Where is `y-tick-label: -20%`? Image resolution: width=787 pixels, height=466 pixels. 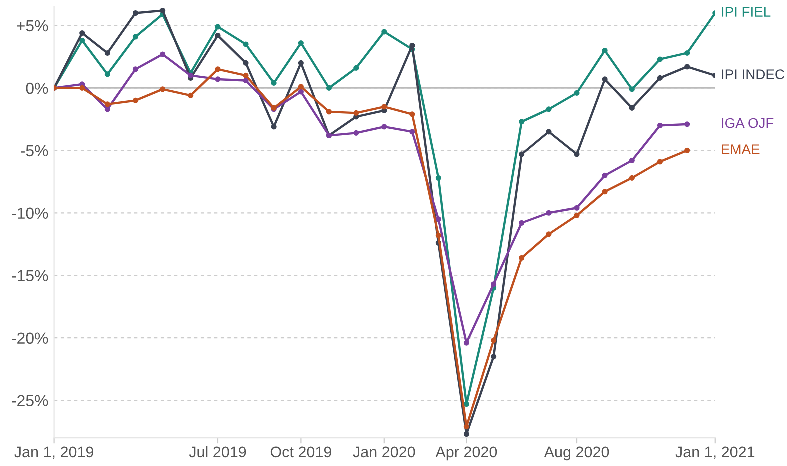 y-tick-label: -20% is located at coordinates (30, 338).